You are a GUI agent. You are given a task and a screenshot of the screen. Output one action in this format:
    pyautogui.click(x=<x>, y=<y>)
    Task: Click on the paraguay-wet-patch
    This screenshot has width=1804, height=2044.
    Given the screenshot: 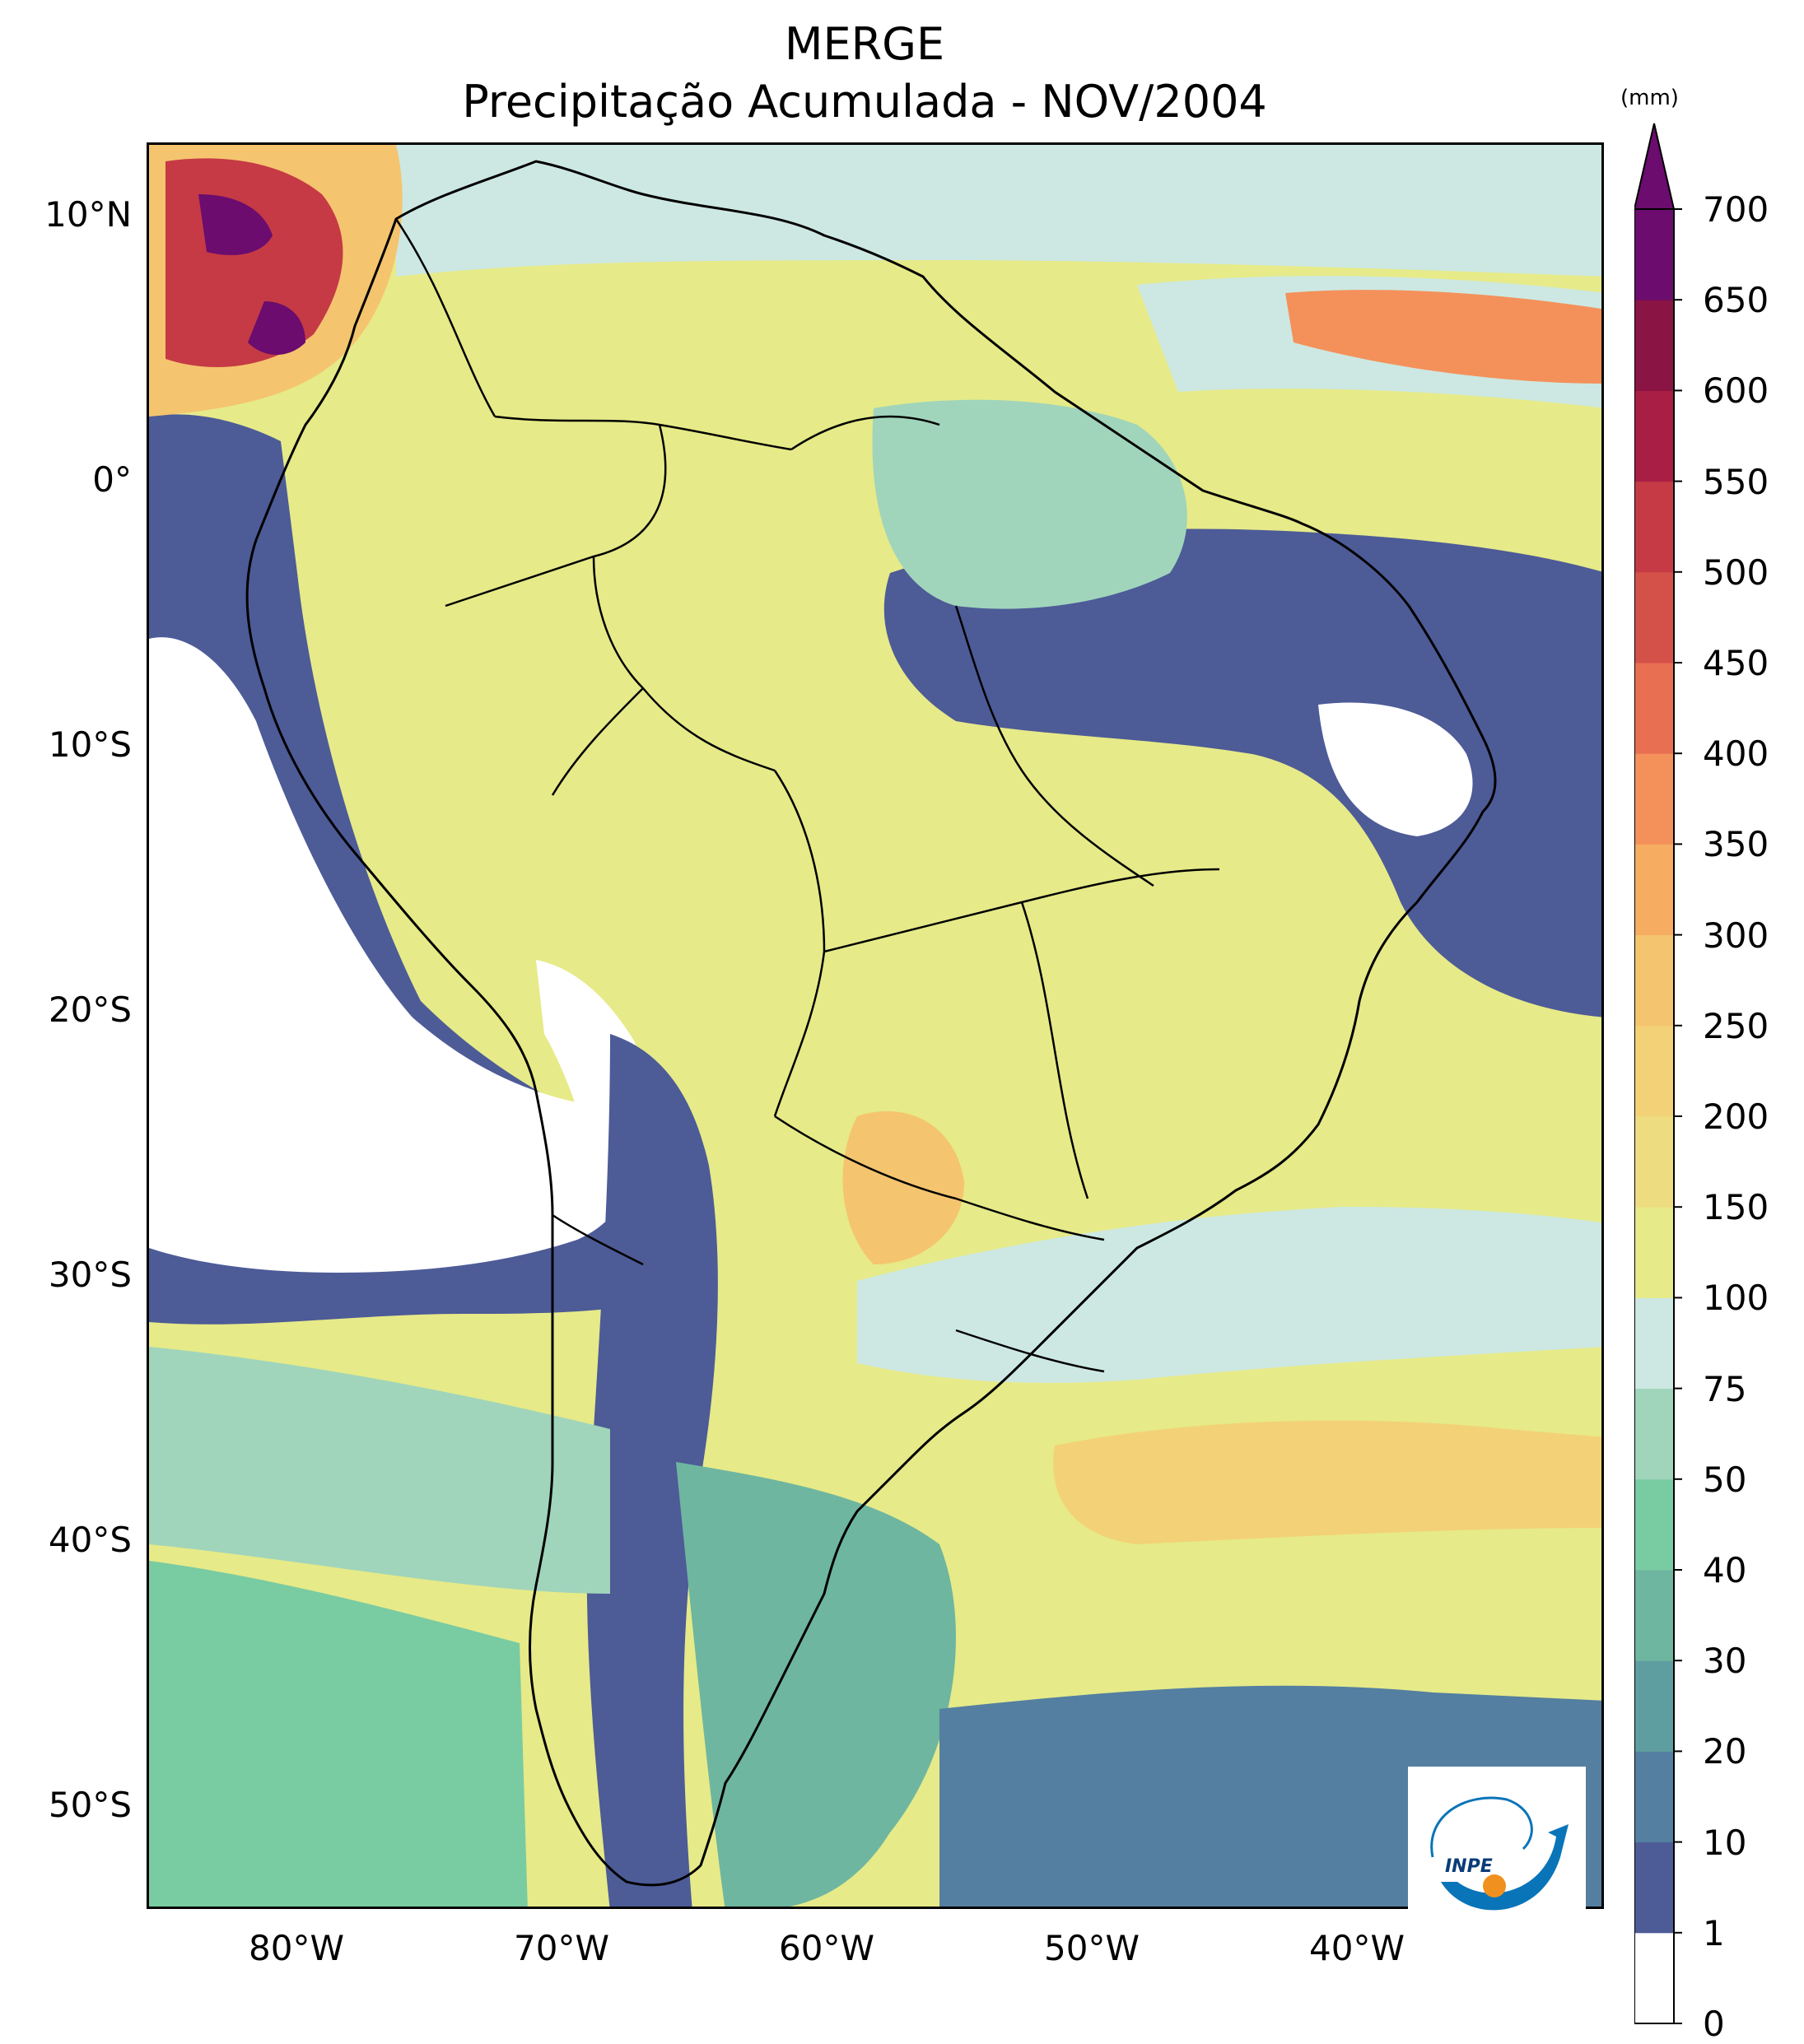 What is the action you would take?
    pyautogui.click(x=903, y=1187)
    